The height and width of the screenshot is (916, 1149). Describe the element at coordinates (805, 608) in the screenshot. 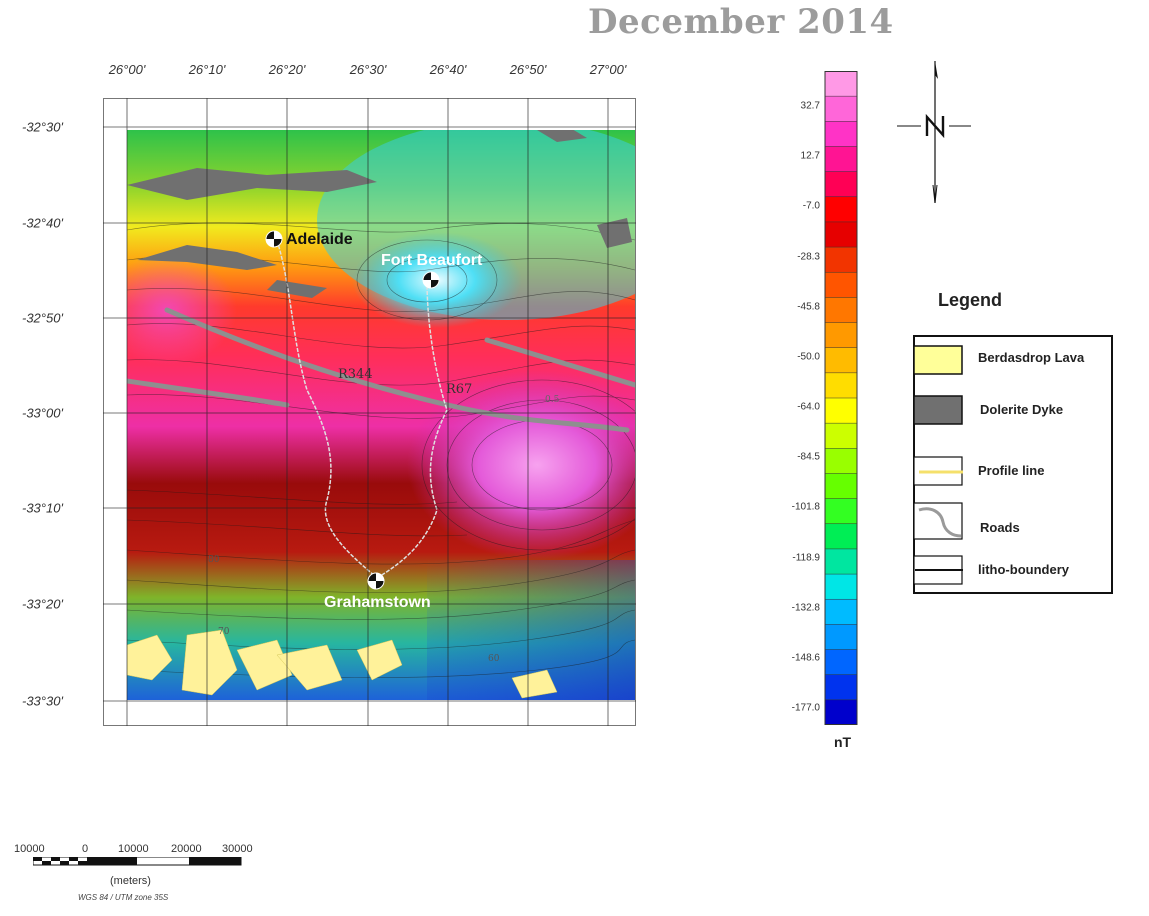

I see `colorbar-label: -132.8` at that location.